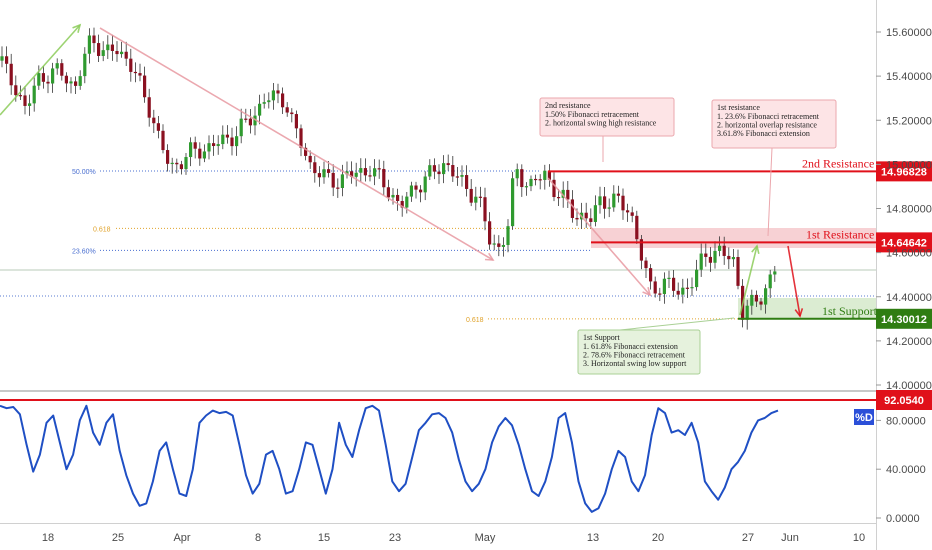  Describe the element at coordinates (763, 133) in the screenshot. I see `annotation-line: 3.61.8% Fibonacci extension` at that location.